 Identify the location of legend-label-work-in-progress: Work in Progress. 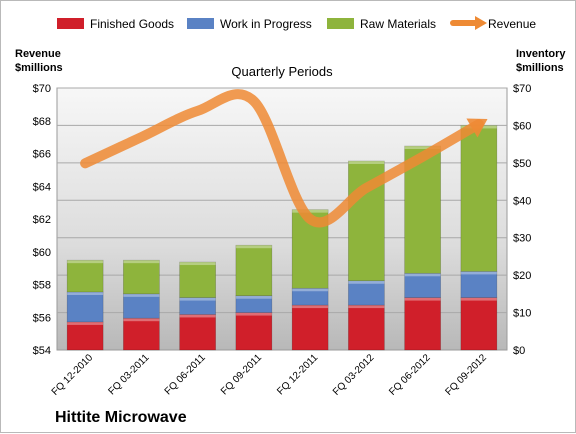
(266, 24).